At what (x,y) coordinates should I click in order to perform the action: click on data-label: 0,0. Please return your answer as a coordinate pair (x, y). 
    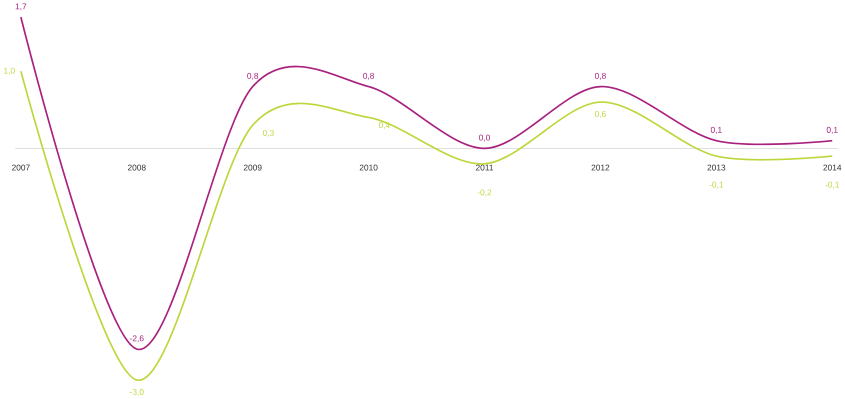
    Looking at the image, I should click on (484, 138).